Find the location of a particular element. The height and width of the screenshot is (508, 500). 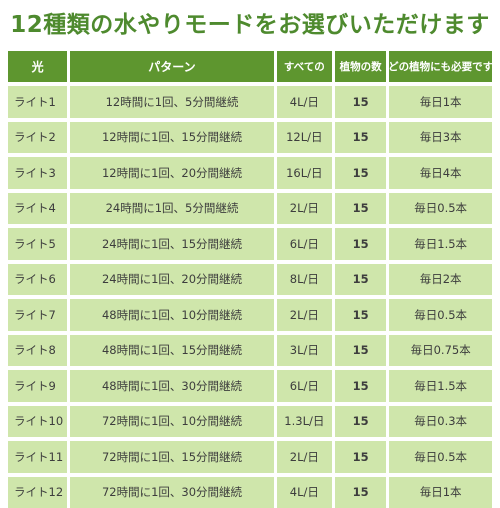

cell-daily: 毎日4本 is located at coordinates (440, 173).